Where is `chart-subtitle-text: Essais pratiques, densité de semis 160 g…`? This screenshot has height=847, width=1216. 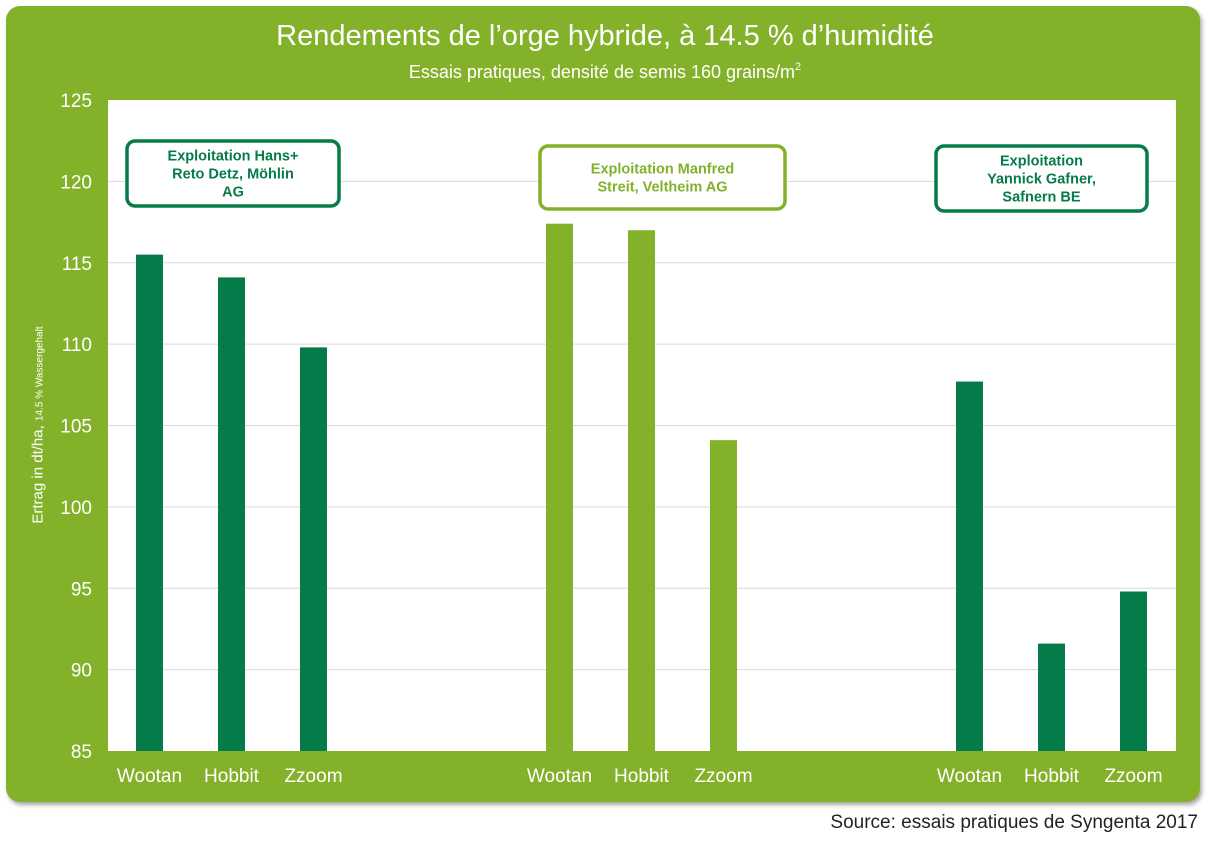 chart-subtitle-text: Essais pratiques, densité de semis 160 g… is located at coordinates (602, 72).